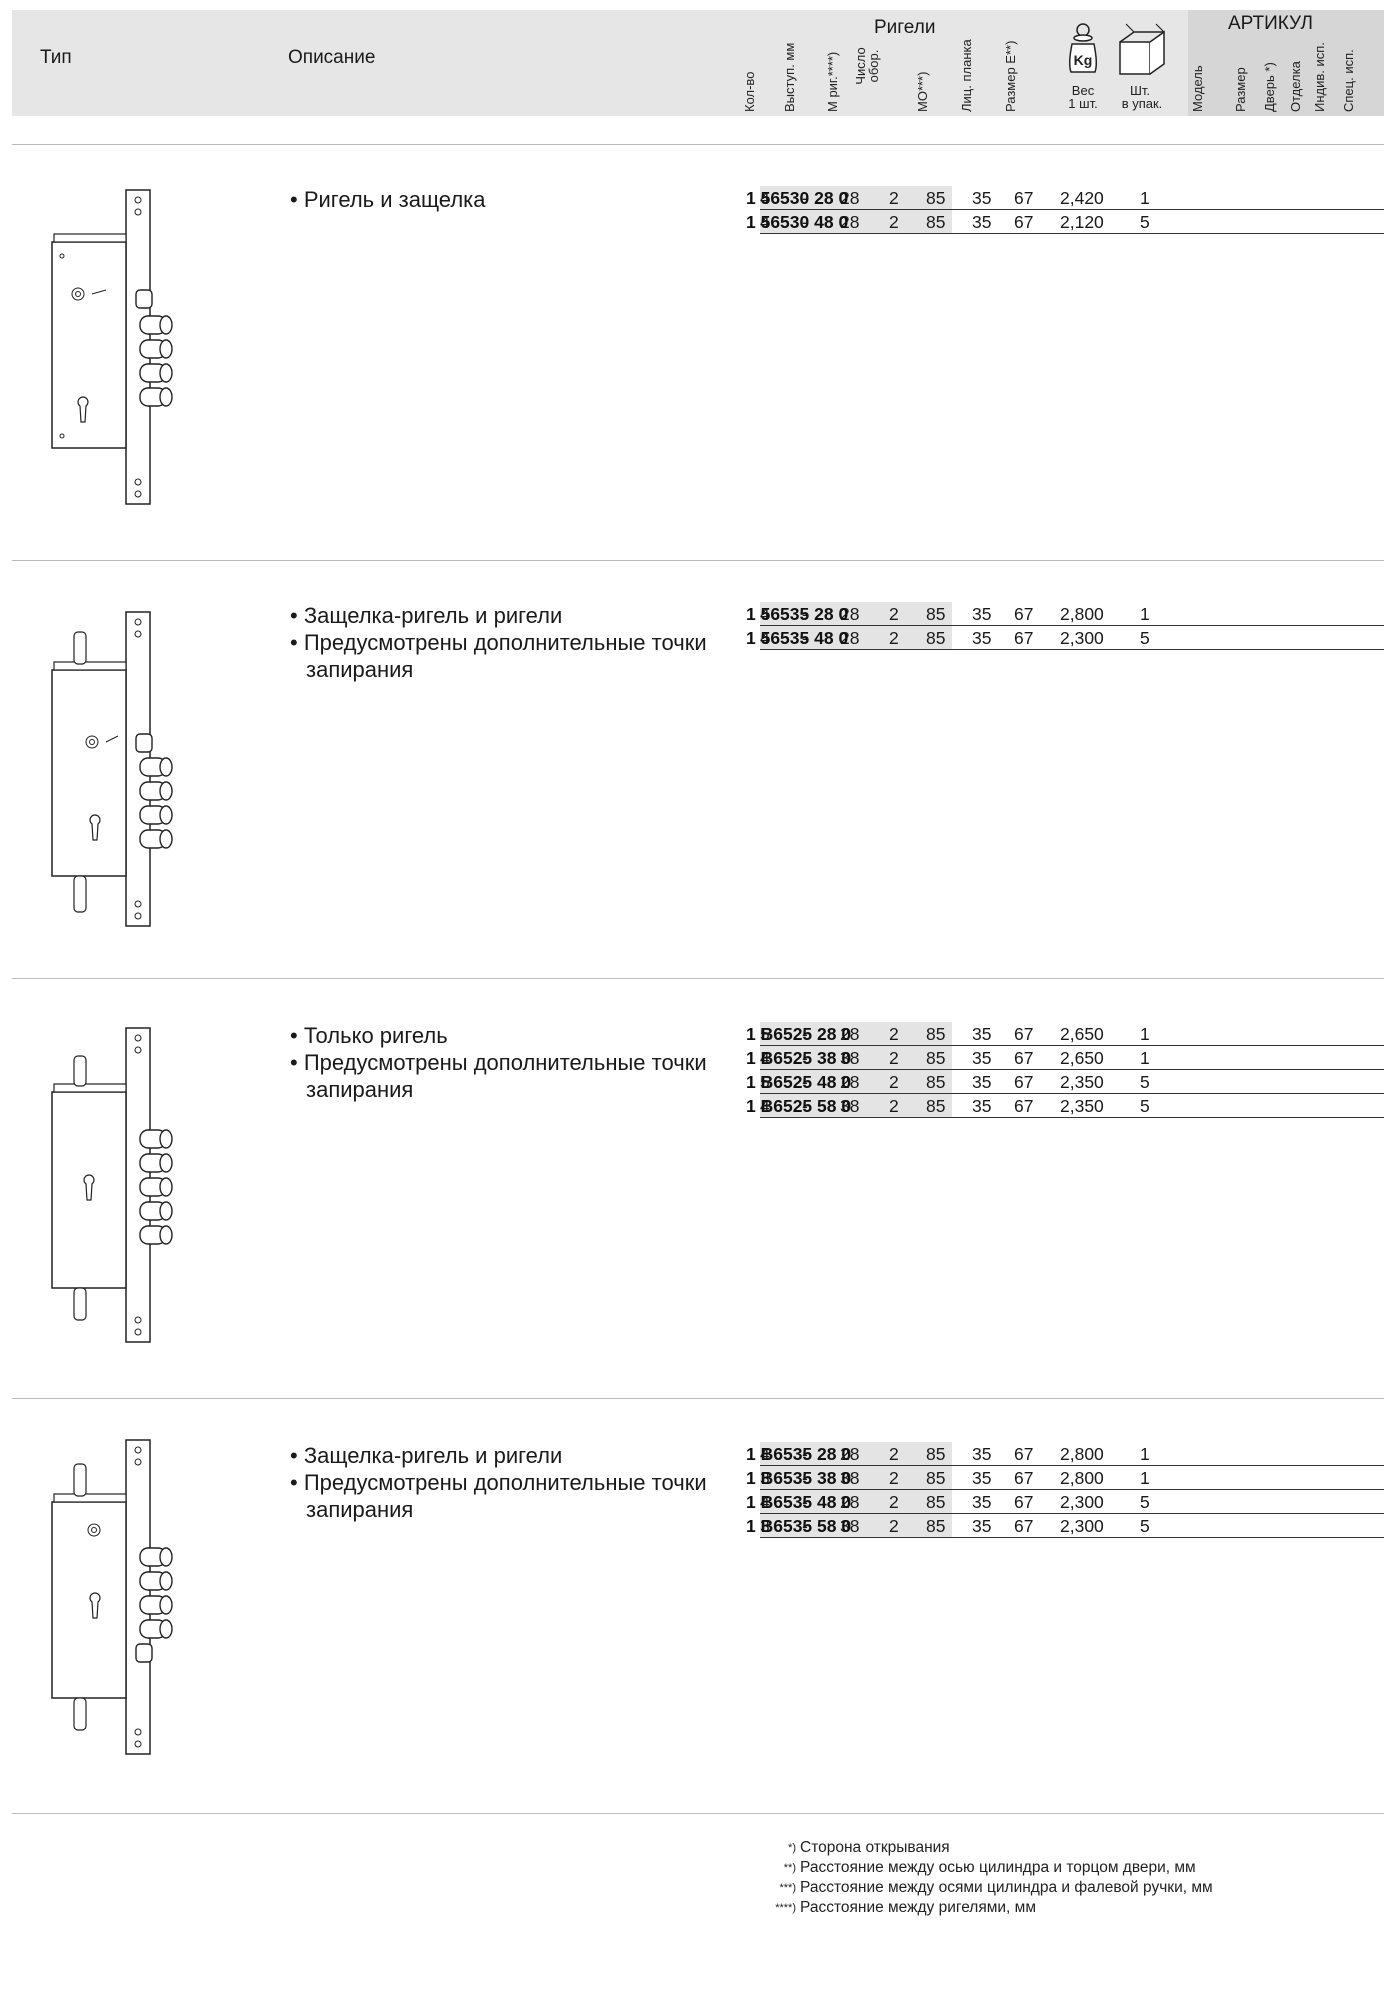 The width and height of the screenshot is (1384, 2004). What do you see at coordinates (1083, 103) in the screenshot?
I see `weight-header-2: 1 шт.` at bounding box center [1083, 103].